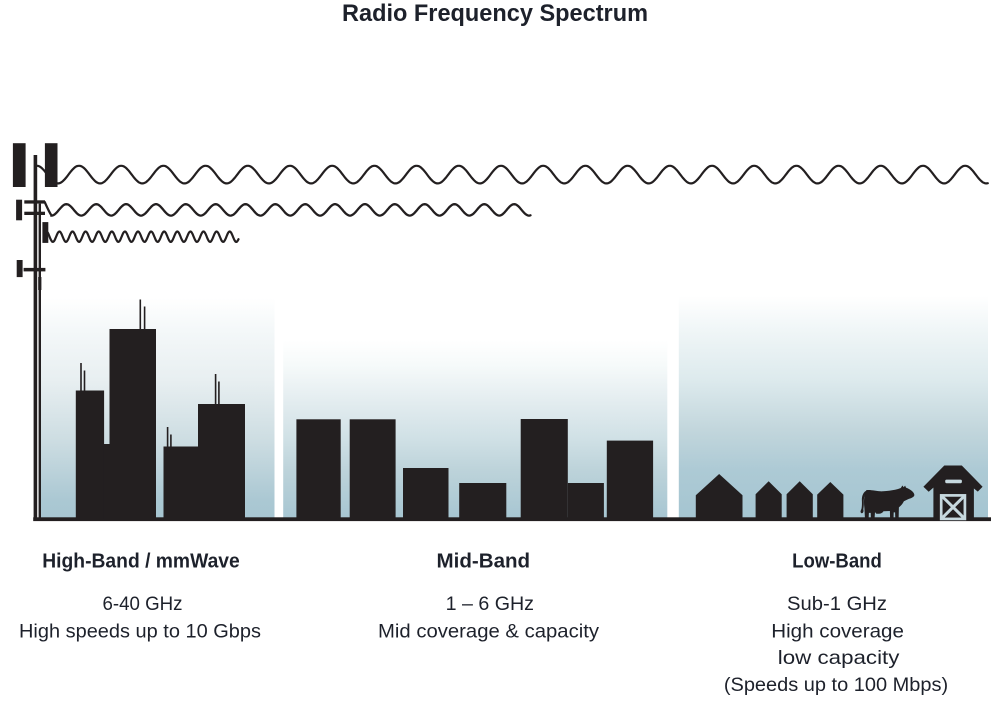 This screenshot has height=705, width=1000. I want to click on svg-text: (Speeds up to 100 Mbps), so click(836, 685).